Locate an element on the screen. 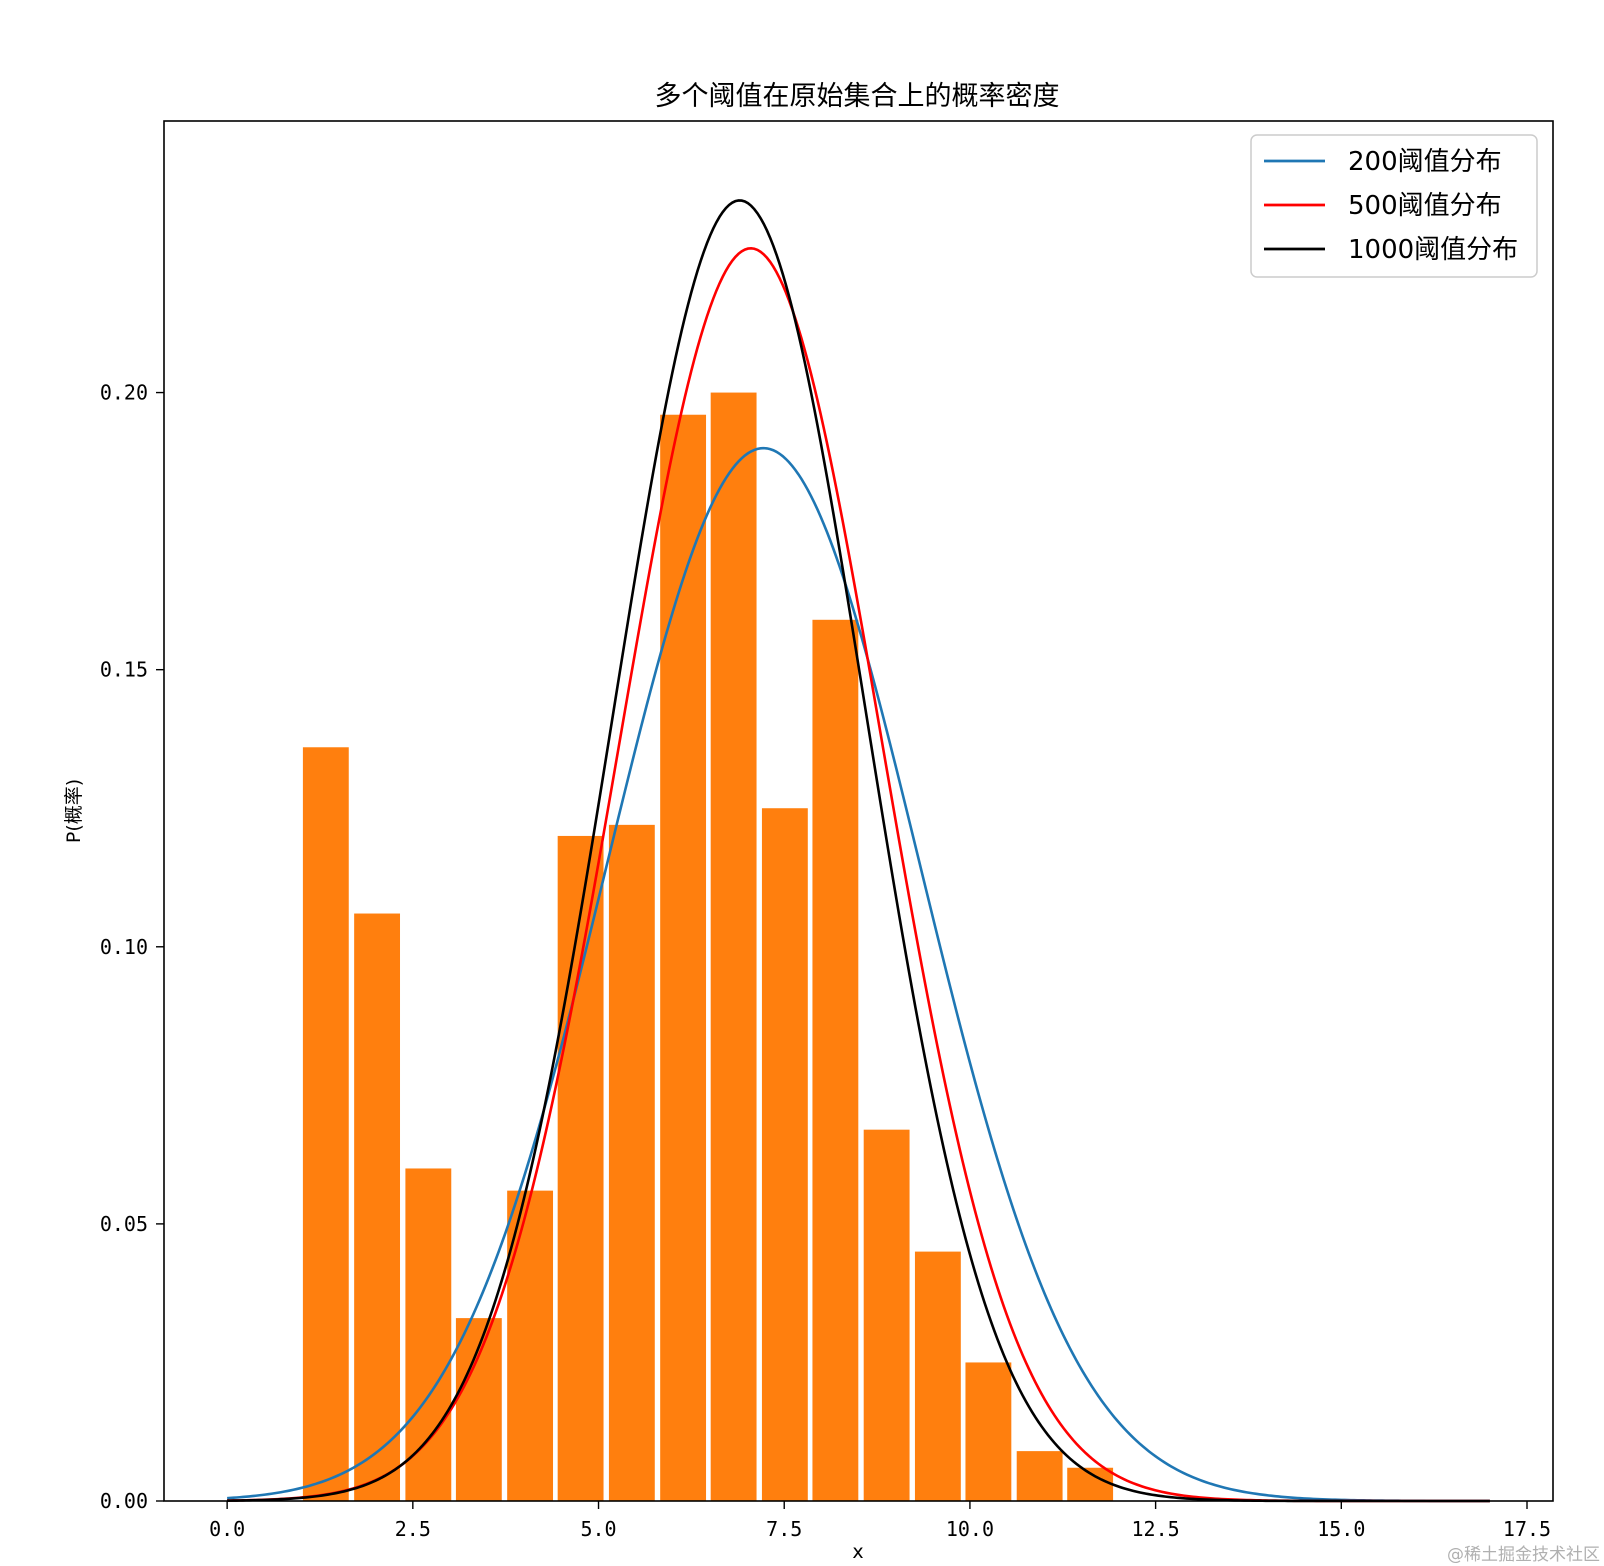 The width and height of the screenshot is (1604, 1566). y-axis-title: P(概率) is located at coordinates (74, 811).